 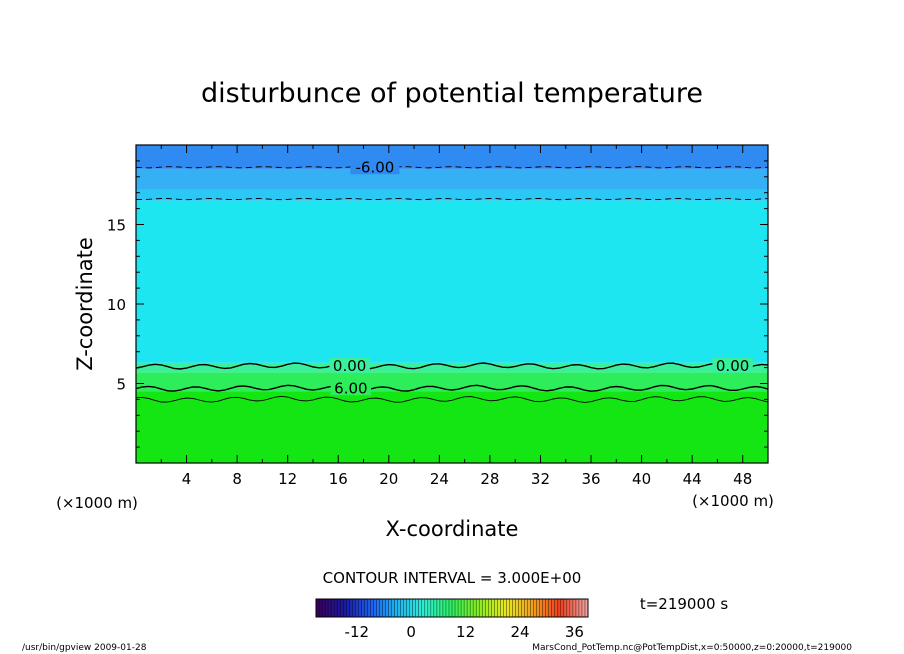 I want to click on x-unit-left: (×1000 m), so click(x=97, y=503).